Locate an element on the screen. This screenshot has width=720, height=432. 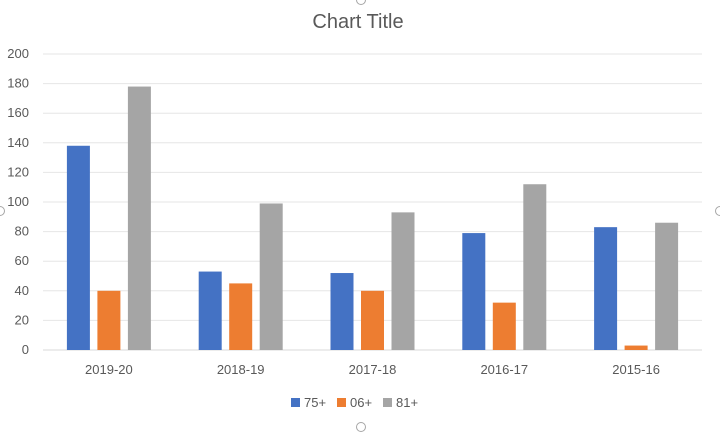
y-tick-label: 100 is located at coordinates (18, 201).